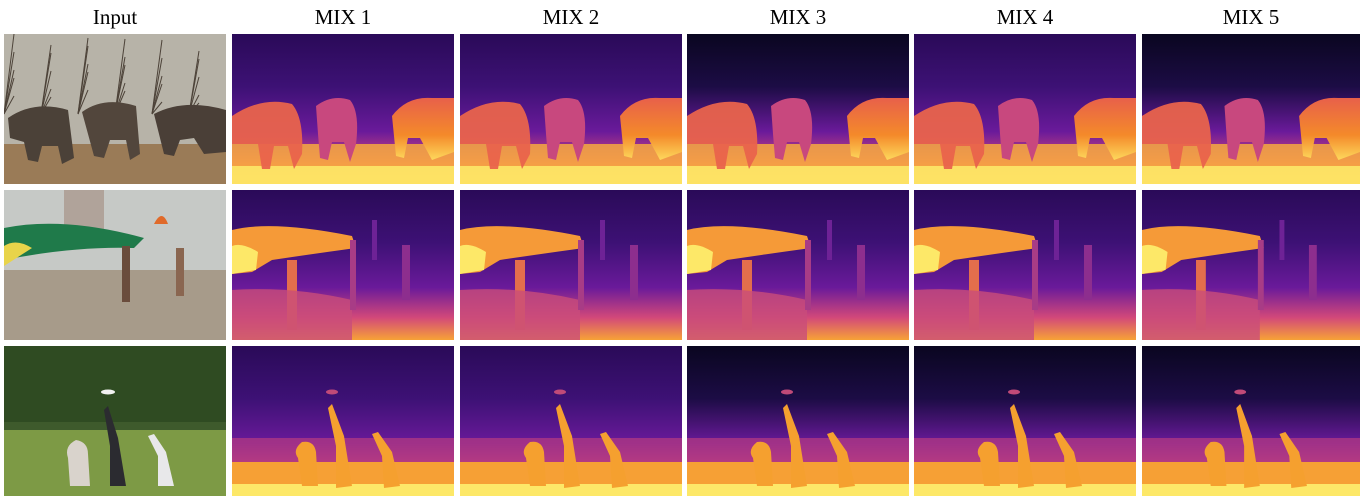 The image size is (1363, 500). Describe the element at coordinates (1251, 17) in the screenshot. I see `column-header-5: MIX 5` at that location.